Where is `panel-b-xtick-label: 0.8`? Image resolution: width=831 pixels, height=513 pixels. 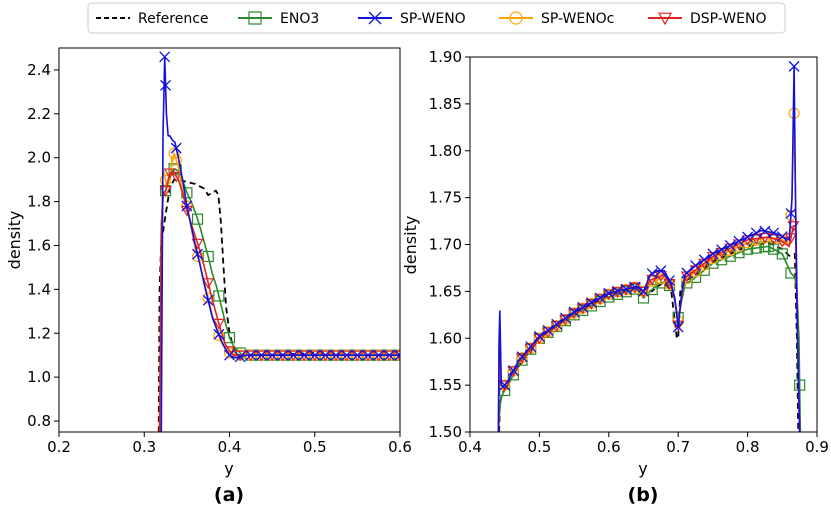 panel-b-xtick-label: 0.8 is located at coordinates (748, 447).